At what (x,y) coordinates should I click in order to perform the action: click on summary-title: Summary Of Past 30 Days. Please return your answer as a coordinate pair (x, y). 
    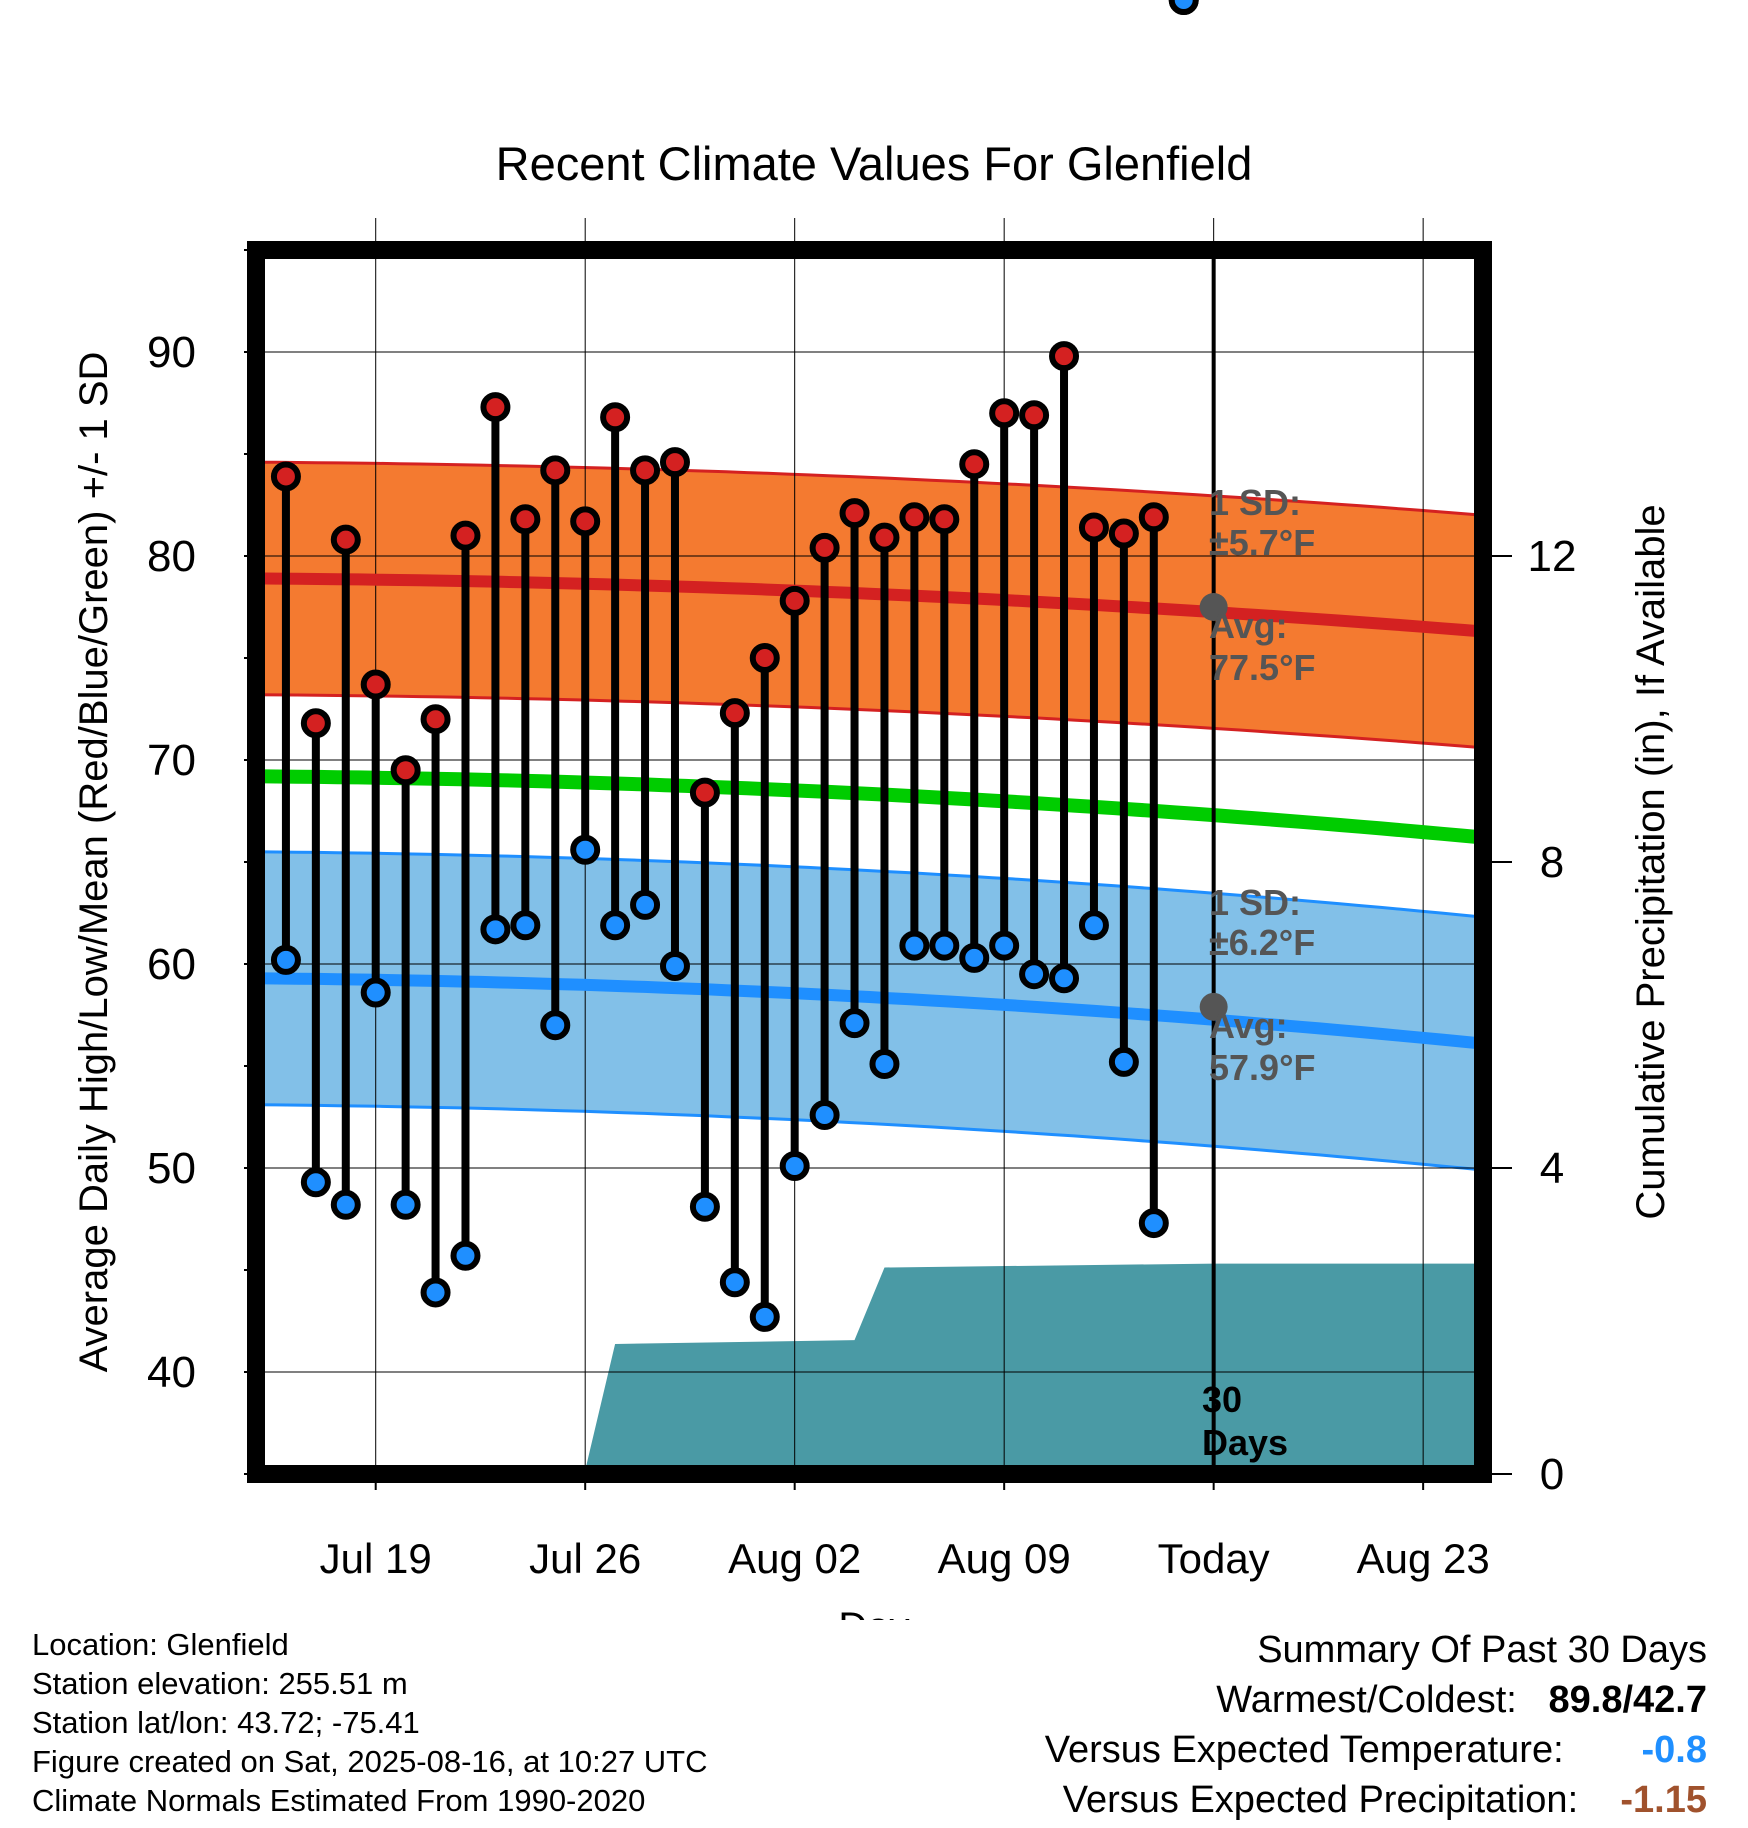
    Looking at the image, I should click on (1482, 1650).